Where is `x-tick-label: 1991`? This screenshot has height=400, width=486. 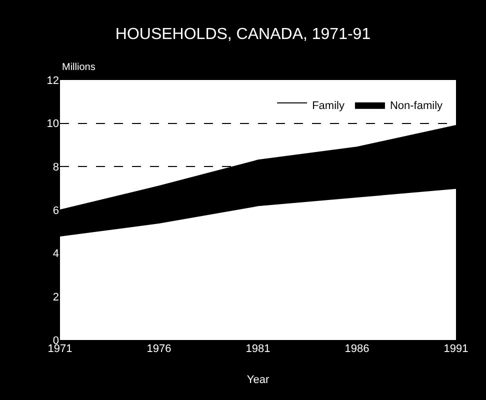
x-tick-label: 1991 is located at coordinates (456, 349).